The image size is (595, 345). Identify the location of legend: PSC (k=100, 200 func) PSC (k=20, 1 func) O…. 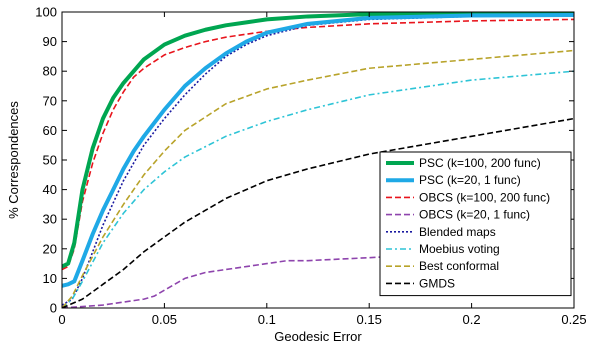
(475, 224).